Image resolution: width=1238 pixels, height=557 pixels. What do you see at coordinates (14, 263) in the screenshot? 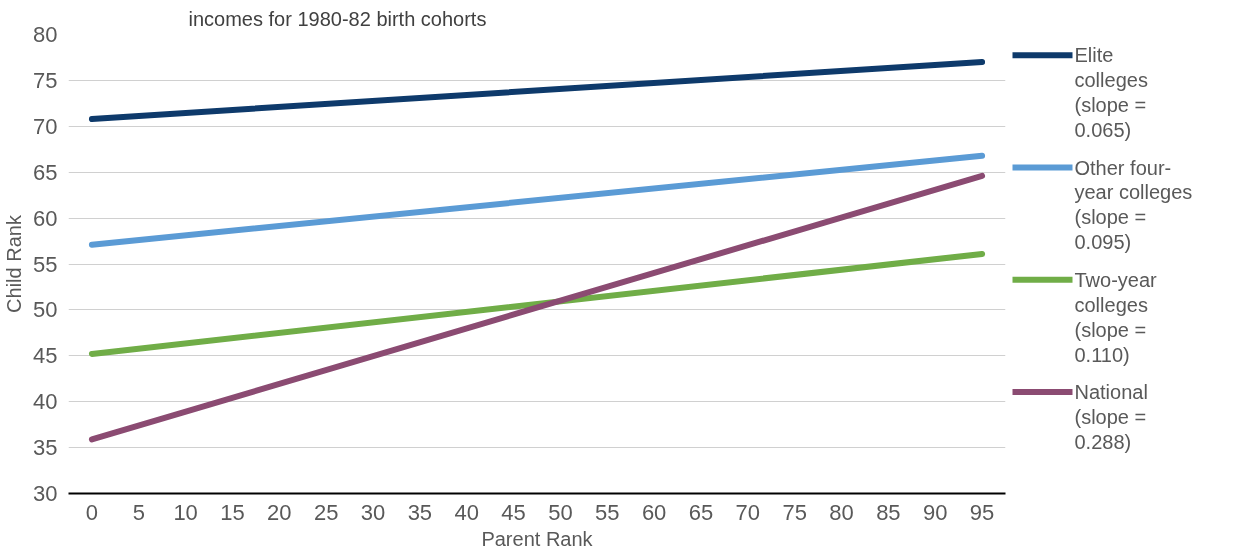
I see `y-axis-title: Child Rank` at bounding box center [14, 263].